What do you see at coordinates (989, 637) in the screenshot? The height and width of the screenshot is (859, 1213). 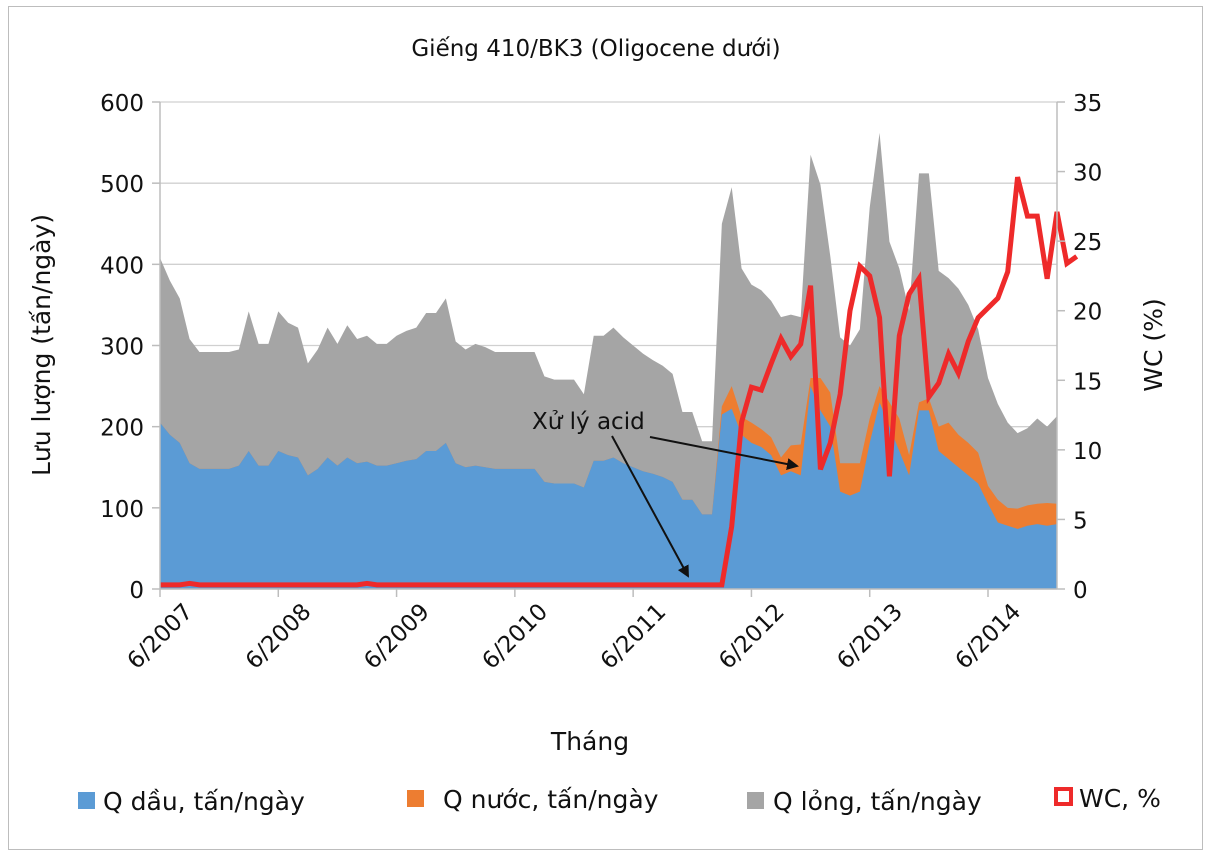 I see `x-tick-label: 6/2014` at bounding box center [989, 637].